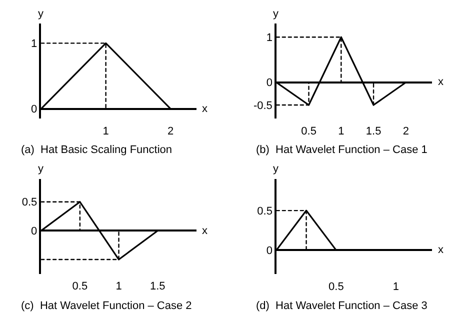 The image size is (474, 335). What do you see at coordinates (262, 106) in the screenshot?
I see `y-tick-label: -0.5` at bounding box center [262, 106].